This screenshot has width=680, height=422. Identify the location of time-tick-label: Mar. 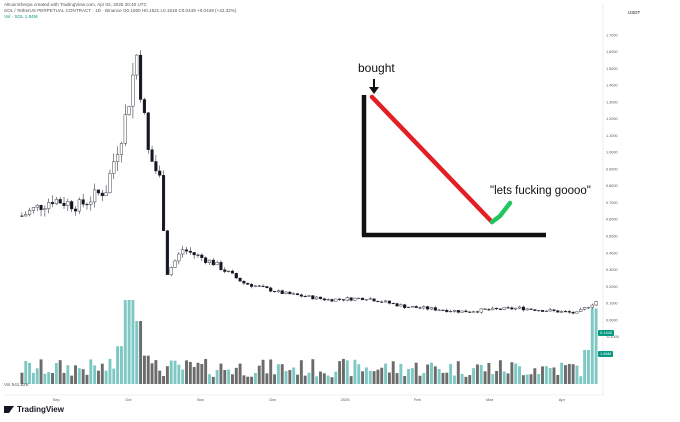
(490, 399).